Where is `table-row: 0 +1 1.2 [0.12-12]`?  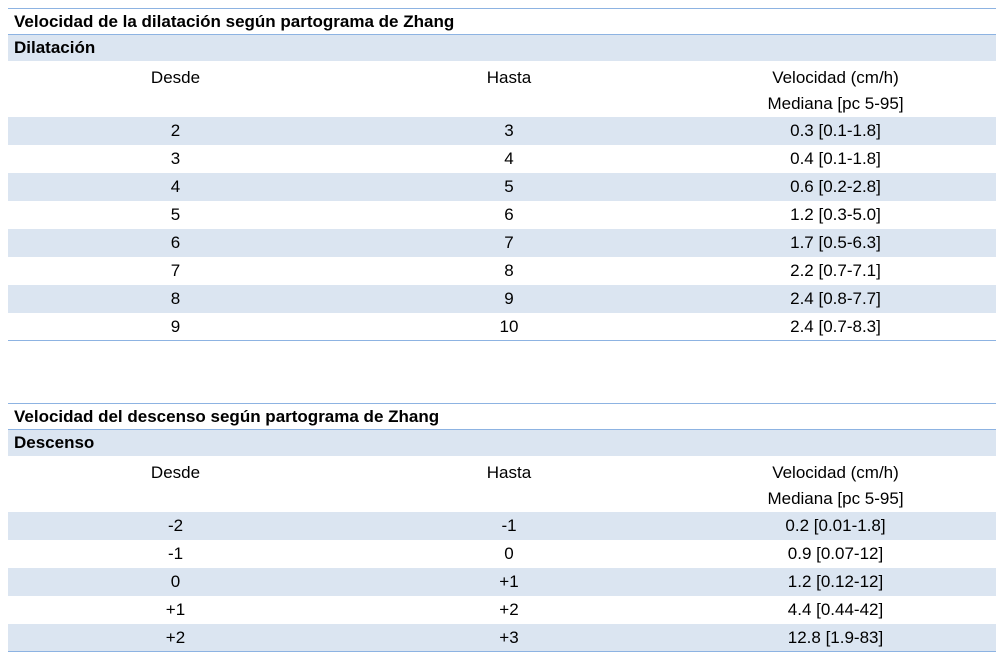
table-row: 0 +1 1.2 [0.12-12] is located at coordinates (502, 582).